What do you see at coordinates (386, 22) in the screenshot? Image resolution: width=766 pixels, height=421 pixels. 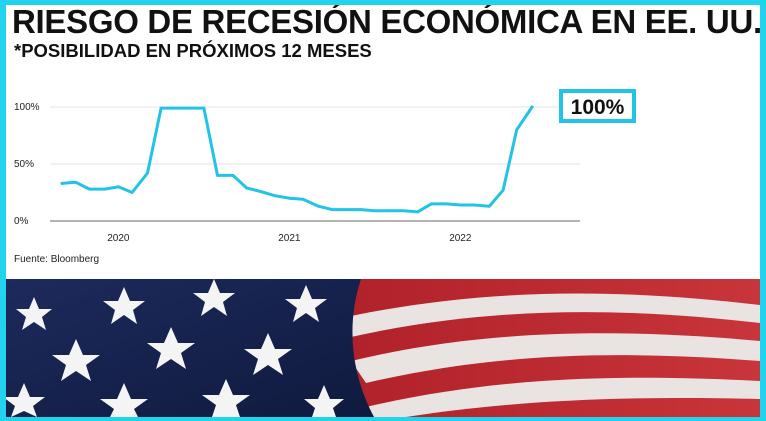 I see `chart-title: RIESGO DE RECESIÓN ECONÓMICA EN EE. UU.` at bounding box center [386, 22].